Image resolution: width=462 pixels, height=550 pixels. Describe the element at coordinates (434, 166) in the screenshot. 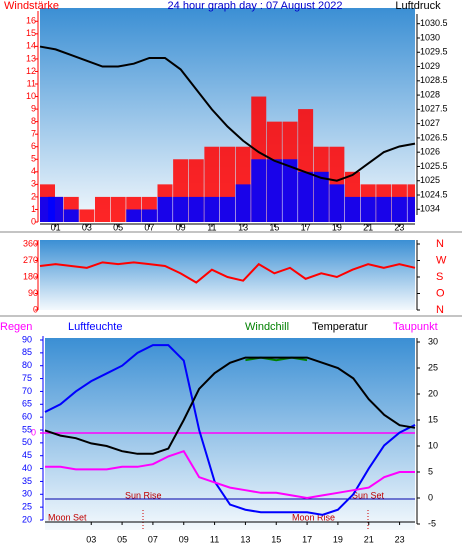

I see `y2-tick-label: 1025.5` at that location.